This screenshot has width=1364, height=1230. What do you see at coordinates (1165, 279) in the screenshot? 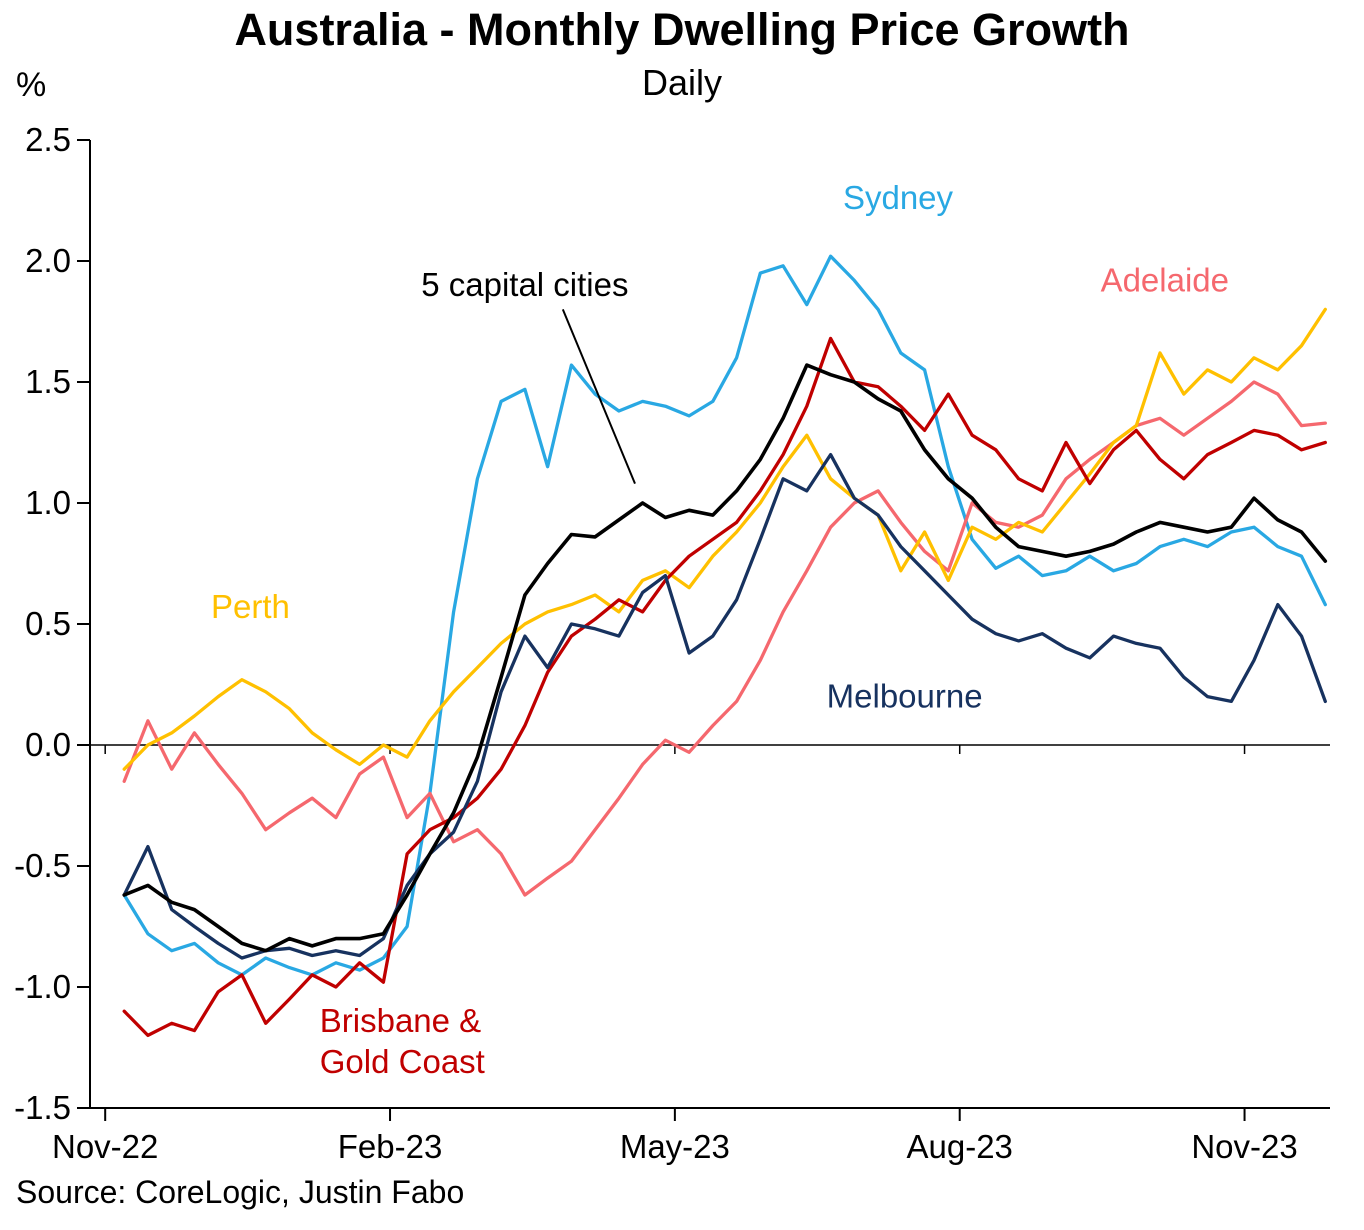
I see `series-label-adelaide: Adelaide` at bounding box center [1165, 279].